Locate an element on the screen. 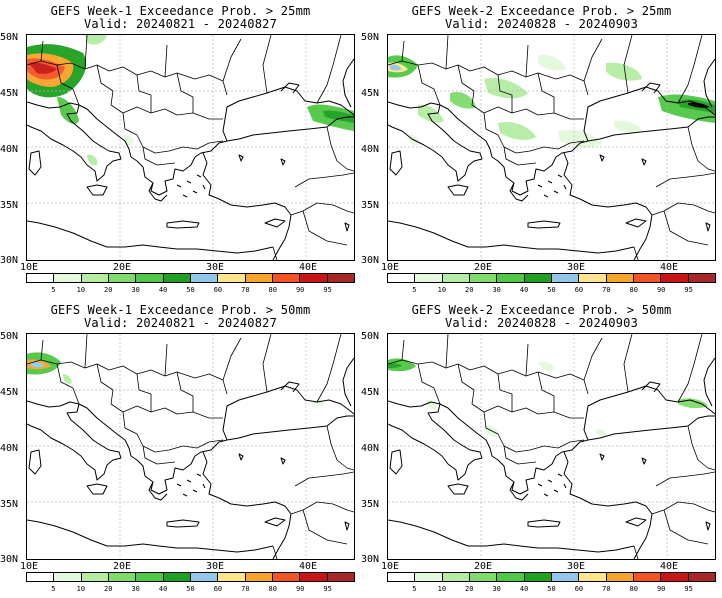 Image resolution: width=722 pixels, height=598 pixels. lat-label: 45N is located at coordinates (370, 93).